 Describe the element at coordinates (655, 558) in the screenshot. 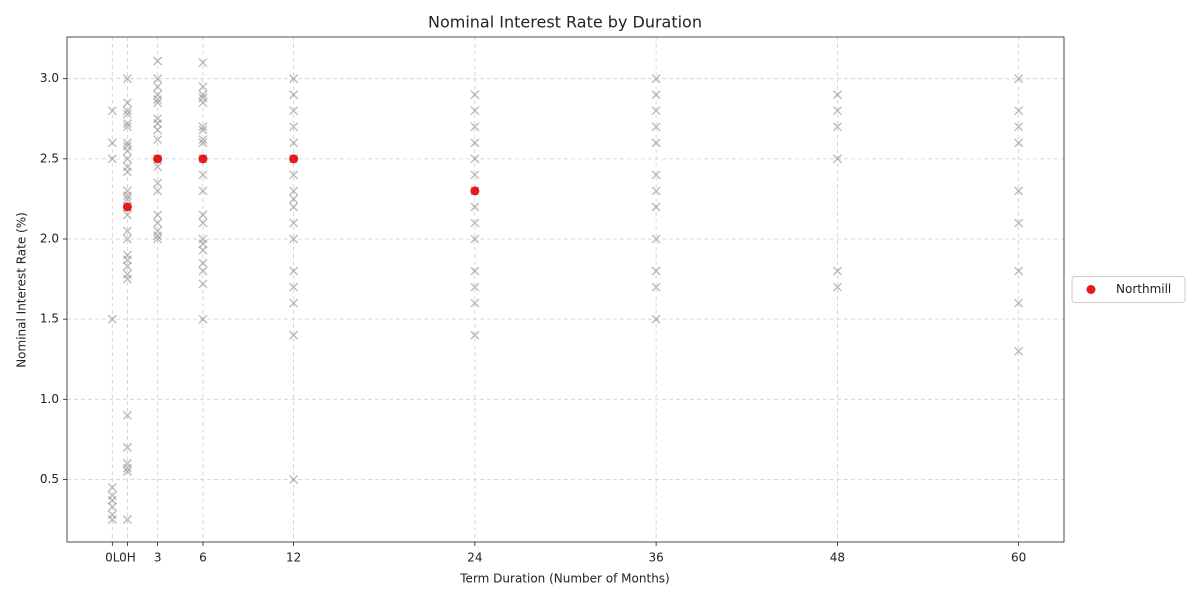

I see `x-tick-label: 36` at that location.